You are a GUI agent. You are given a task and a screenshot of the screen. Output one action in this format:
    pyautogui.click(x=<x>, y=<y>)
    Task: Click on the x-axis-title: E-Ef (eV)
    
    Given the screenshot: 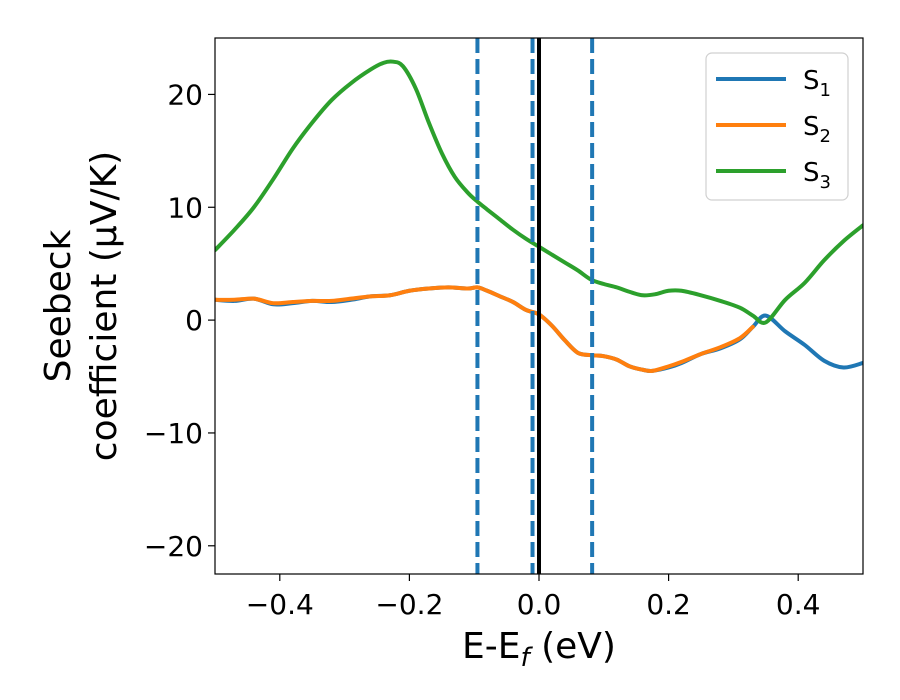 What is the action you would take?
    pyautogui.click(x=539, y=649)
    